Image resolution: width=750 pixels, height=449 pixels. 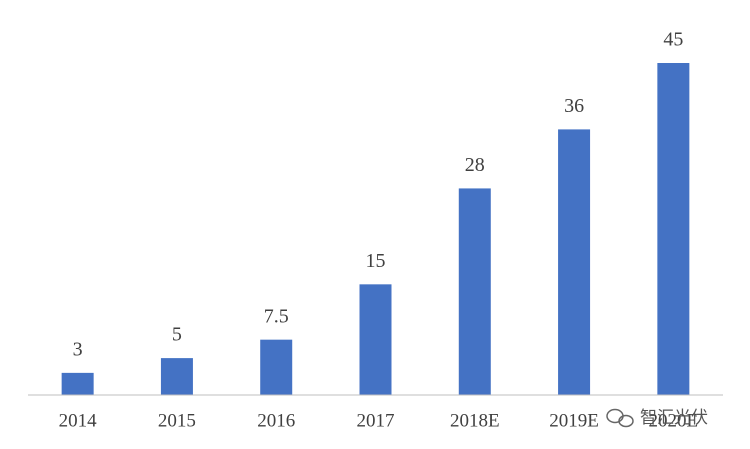 I want to click on x-tick-label: 2019E, so click(x=574, y=420).